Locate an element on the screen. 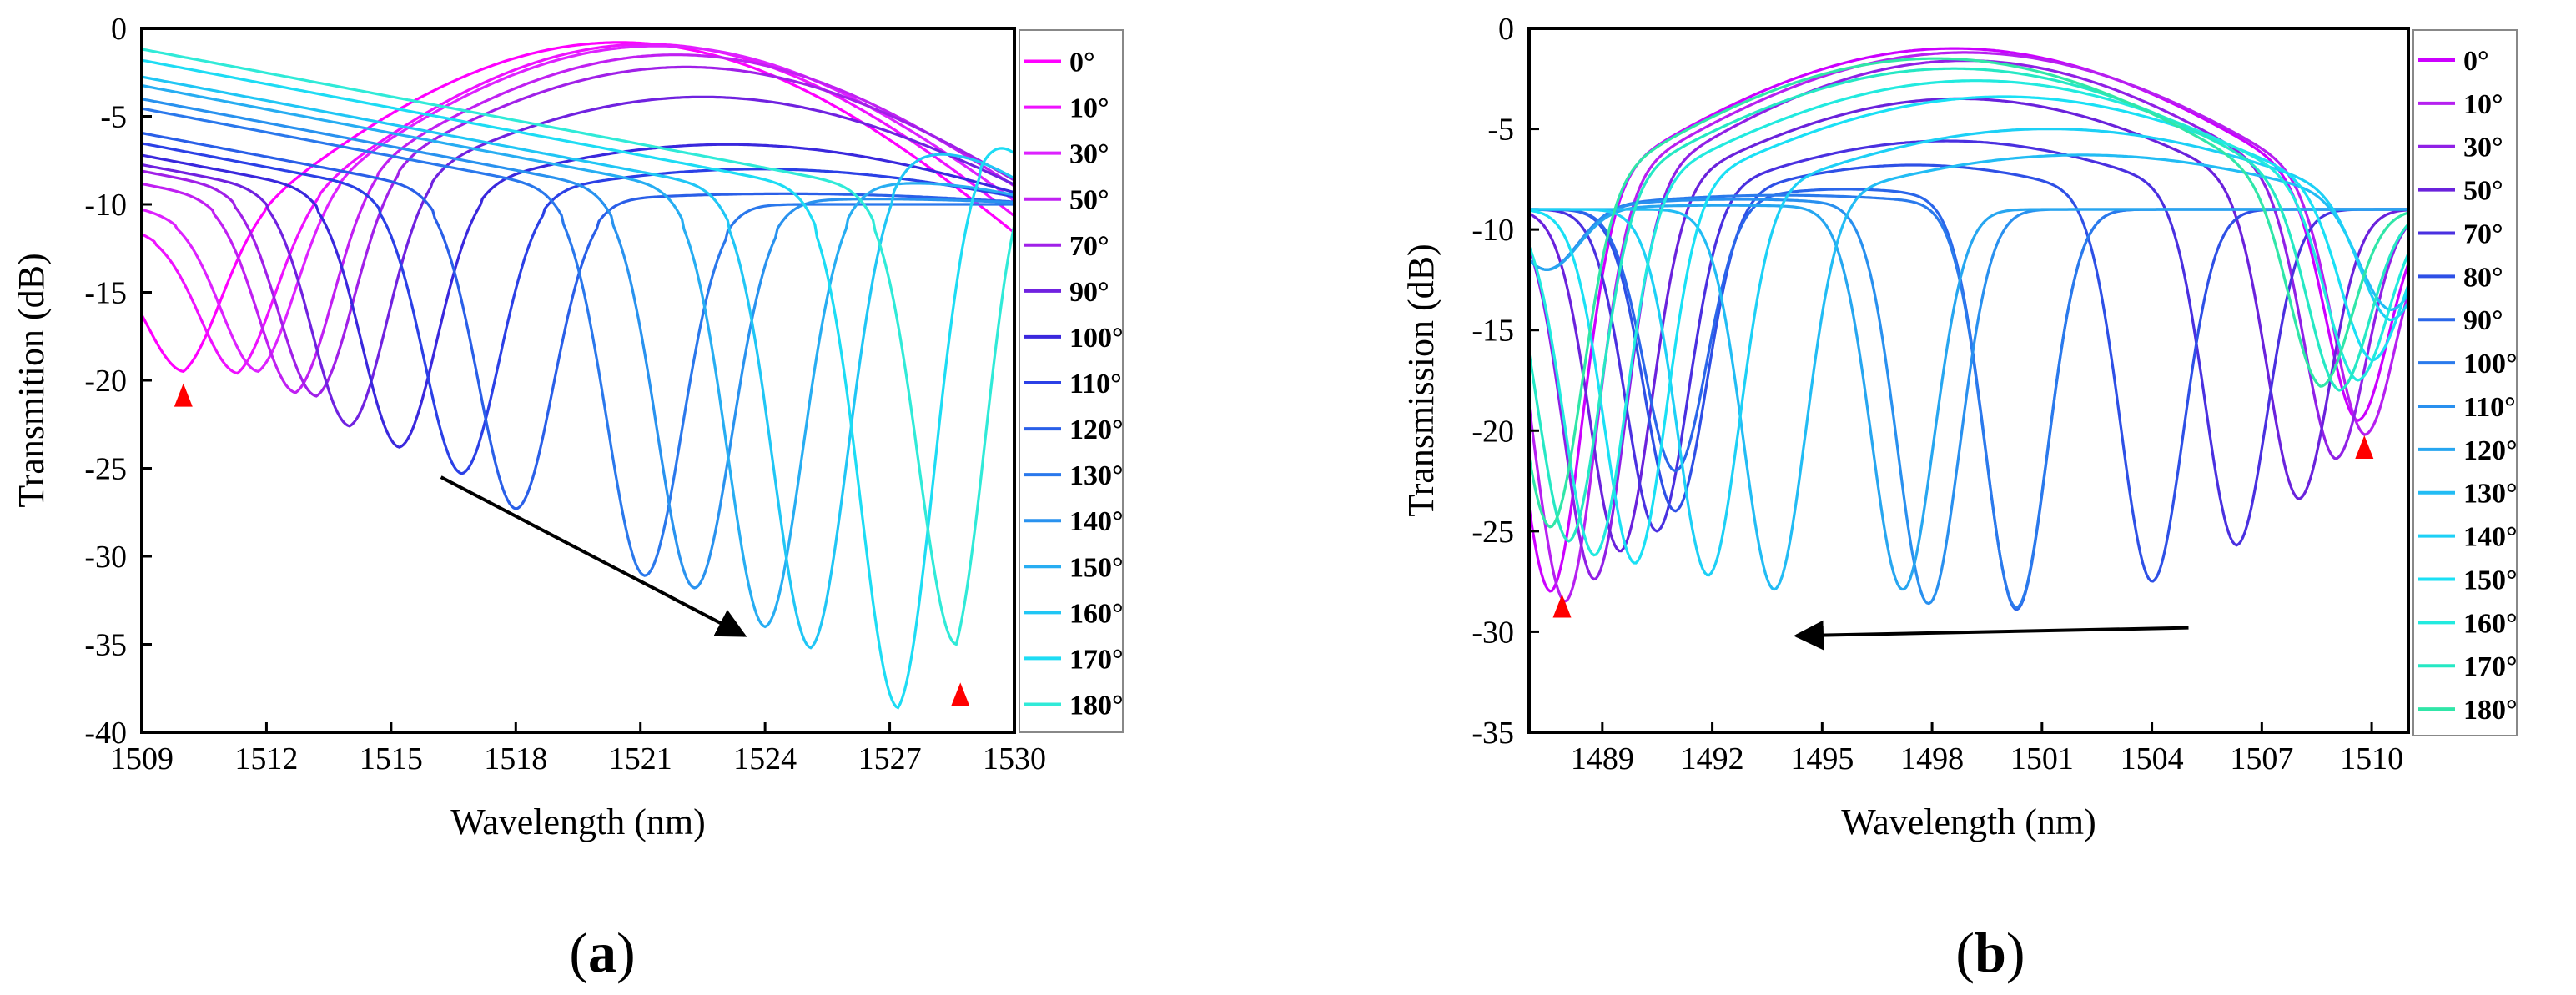  x-tick-label: 1489 is located at coordinates (1602, 758).